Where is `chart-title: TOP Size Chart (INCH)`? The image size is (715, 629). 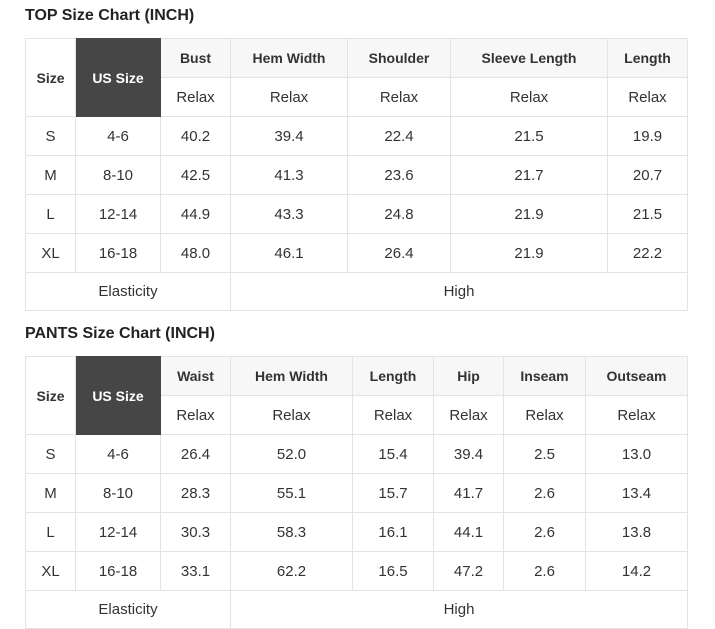
chart-title: TOP Size Chart (INCH) is located at coordinates (110, 15).